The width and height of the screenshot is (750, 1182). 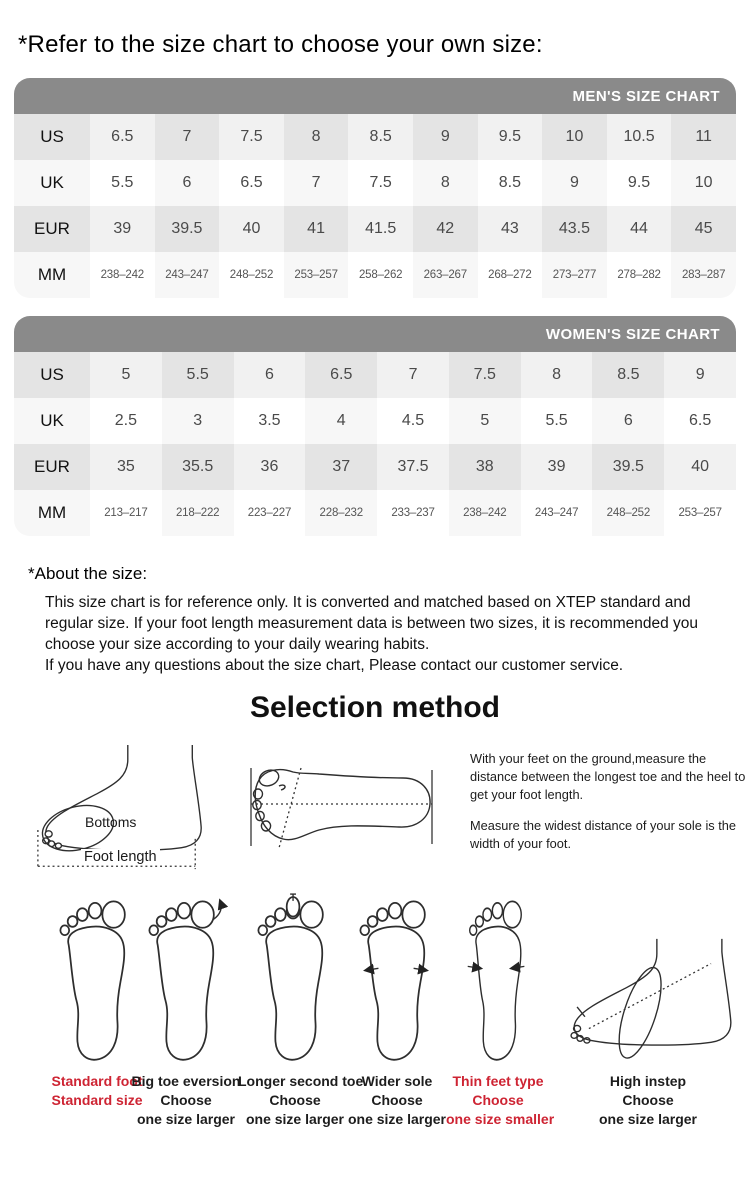 I want to click on size-cell: 213–217, so click(x=126, y=513).